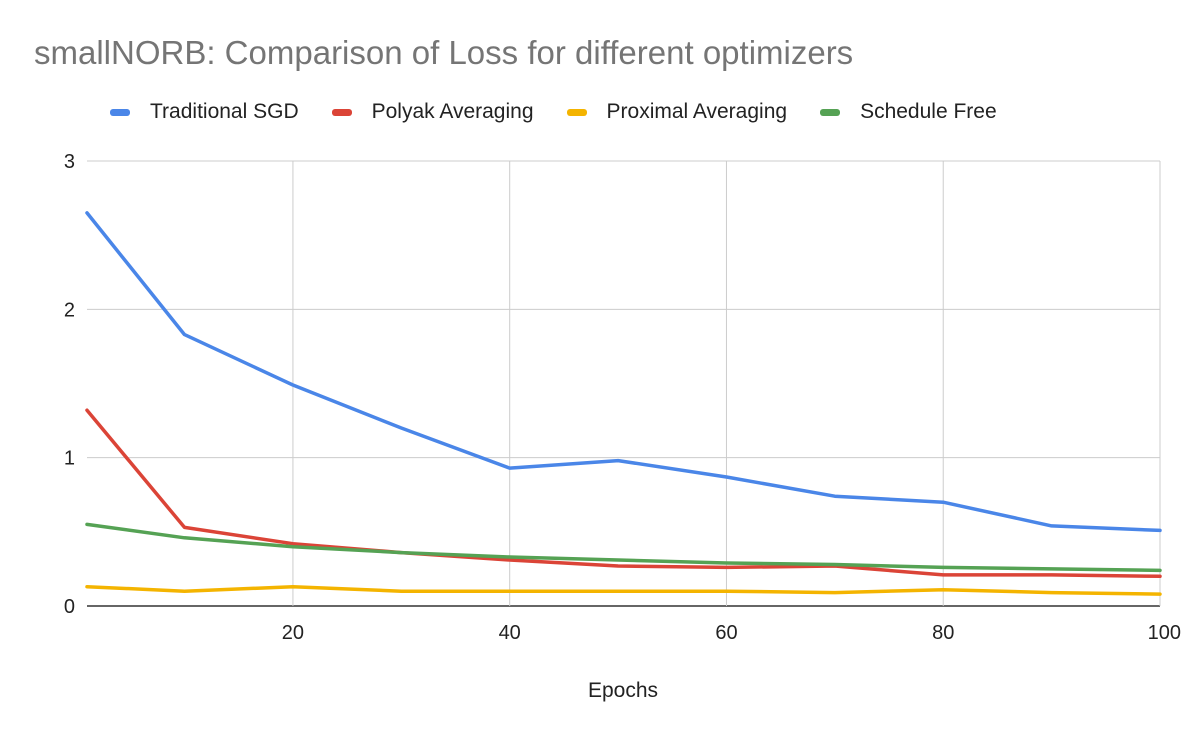 The image size is (1192, 740). Describe the element at coordinates (726, 633) in the screenshot. I see `x-tick-label-60: 60` at that location.